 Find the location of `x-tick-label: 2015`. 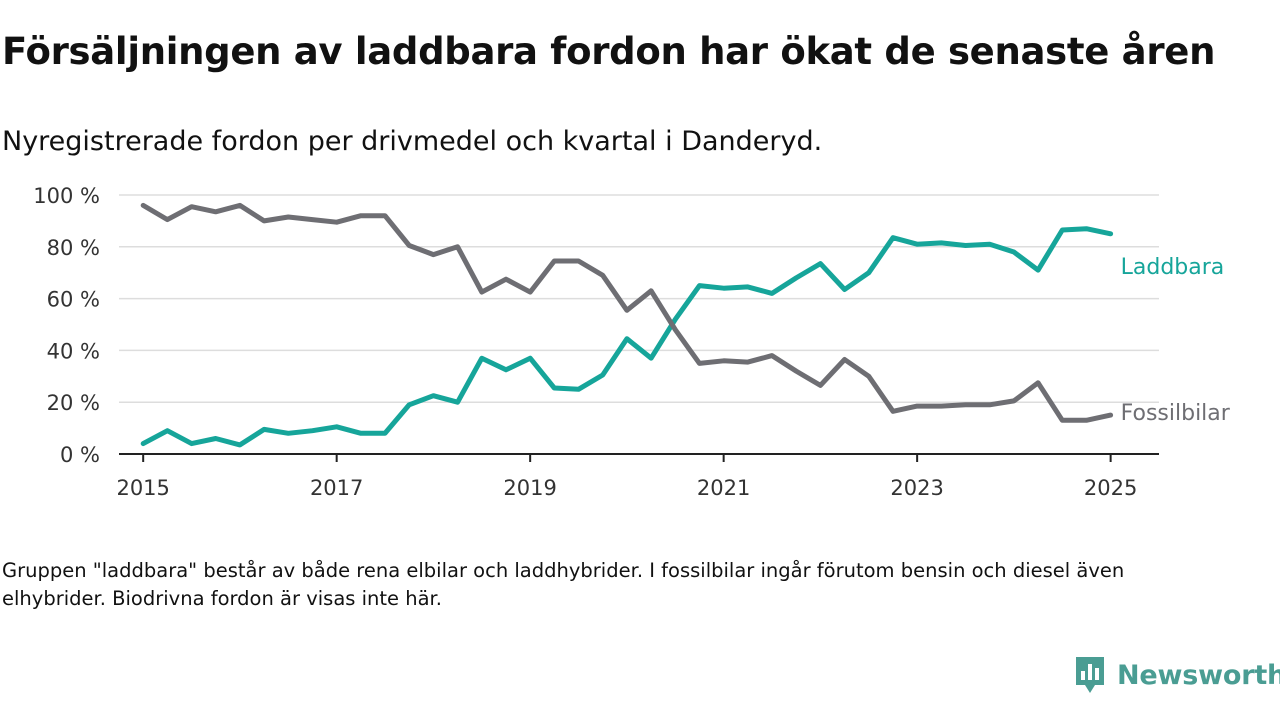

x-tick-label: 2015 is located at coordinates (142, 488).